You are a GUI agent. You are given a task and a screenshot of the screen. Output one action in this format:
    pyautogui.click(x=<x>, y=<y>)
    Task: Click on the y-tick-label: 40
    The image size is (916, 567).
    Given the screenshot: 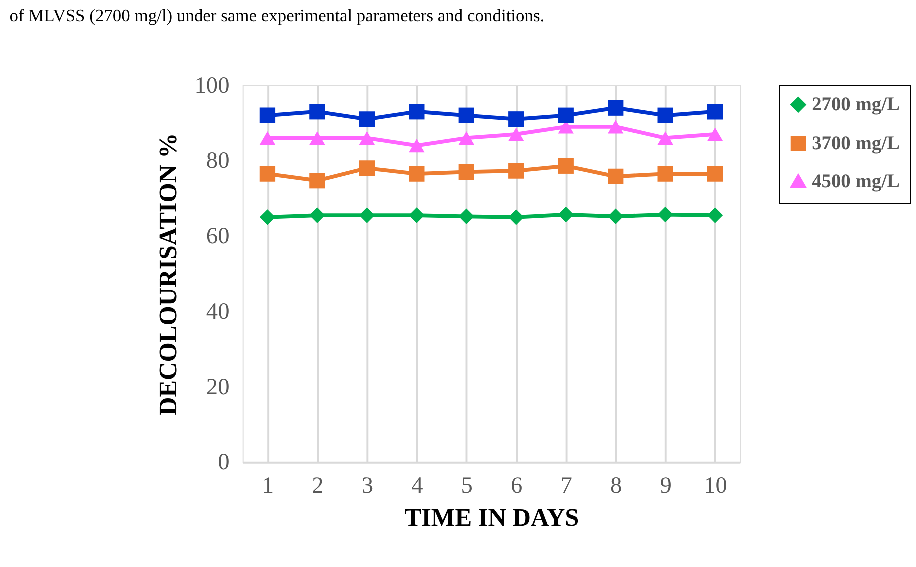 What is the action you would take?
    pyautogui.click(x=218, y=311)
    